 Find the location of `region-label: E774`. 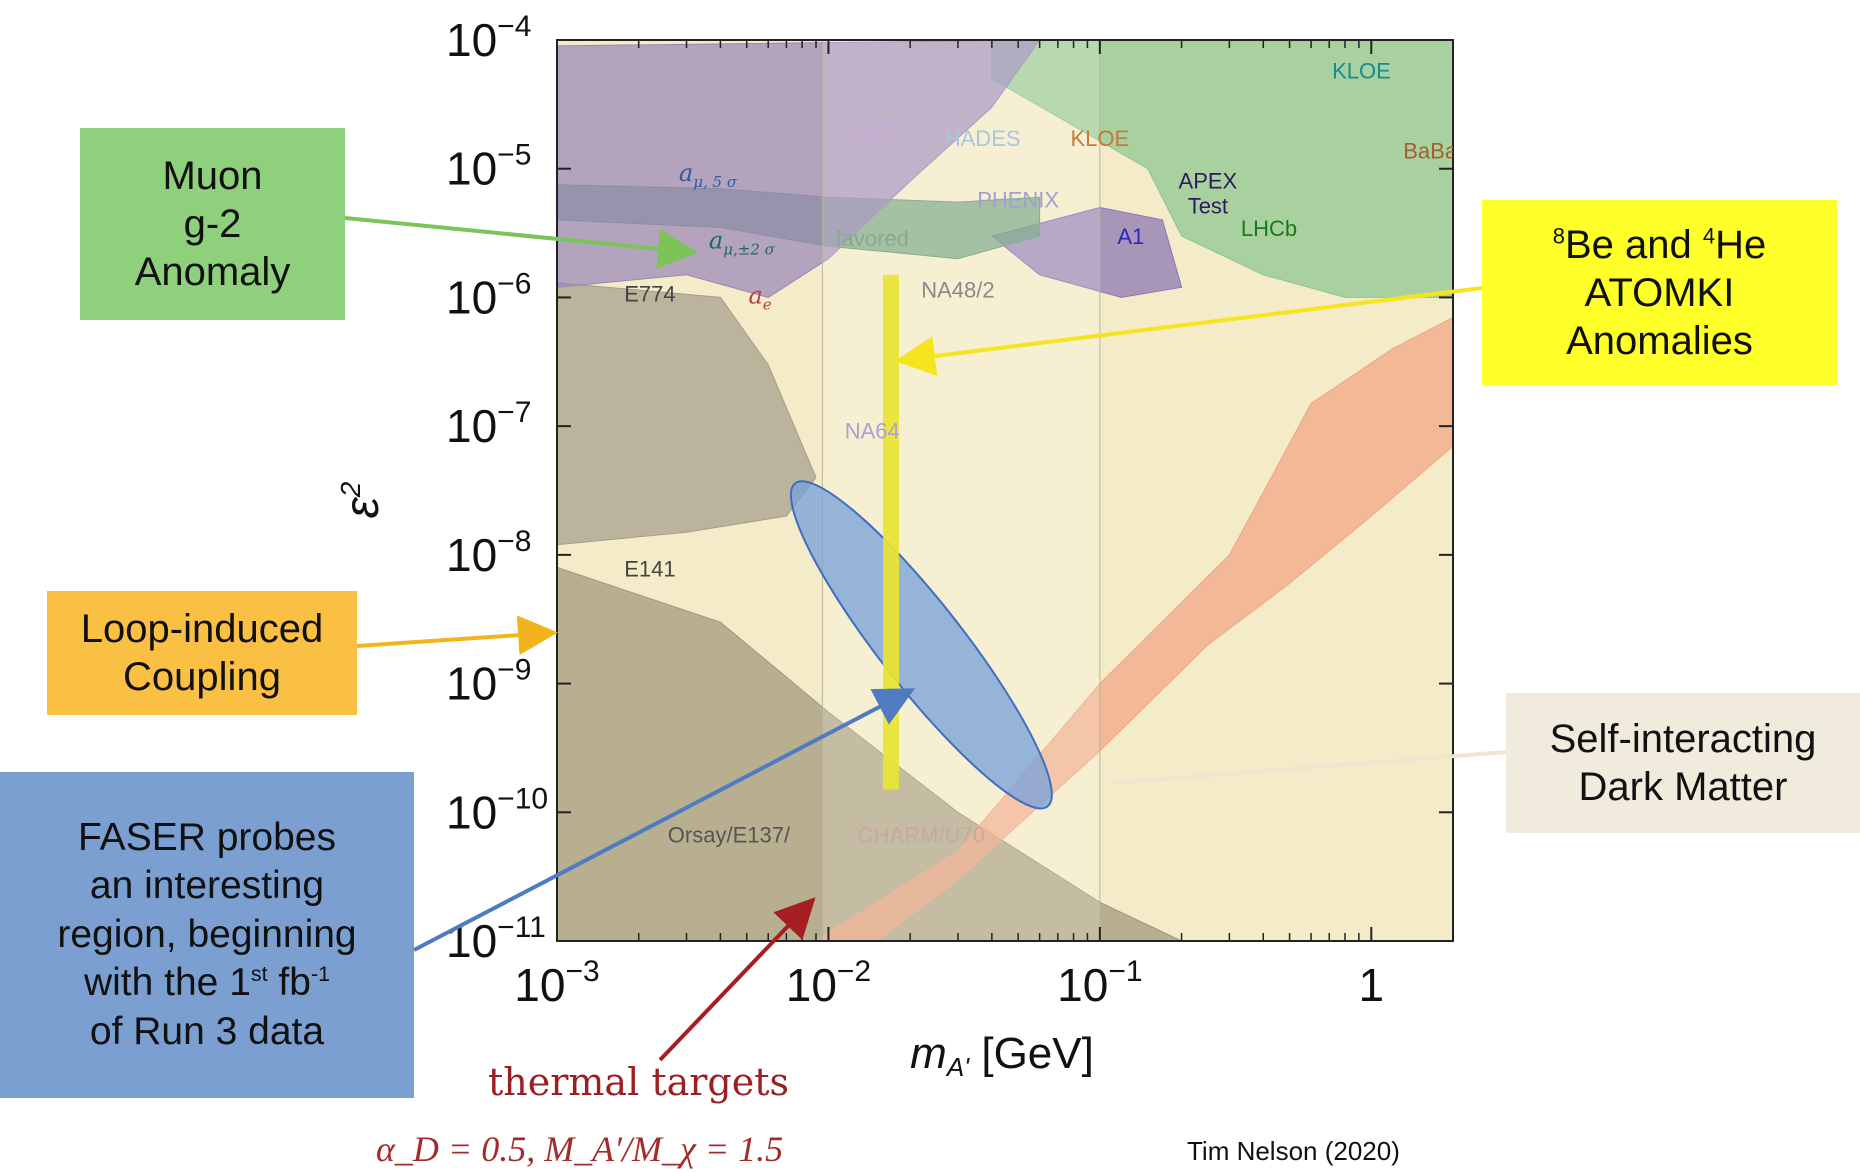

region-label: E774 is located at coordinates (649, 293).